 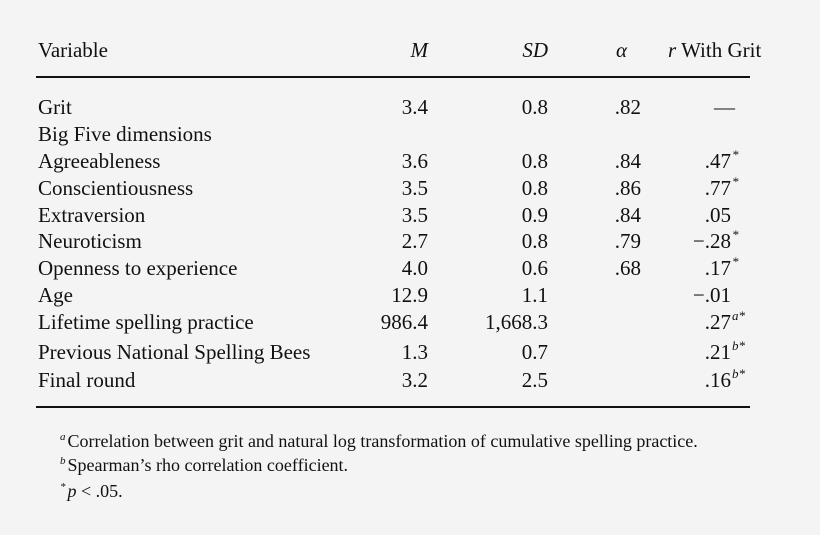 What do you see at coordinates (534, 295) in the screenshot?
I see `sd-cell: 1.1` at bounding box center [534, 295].